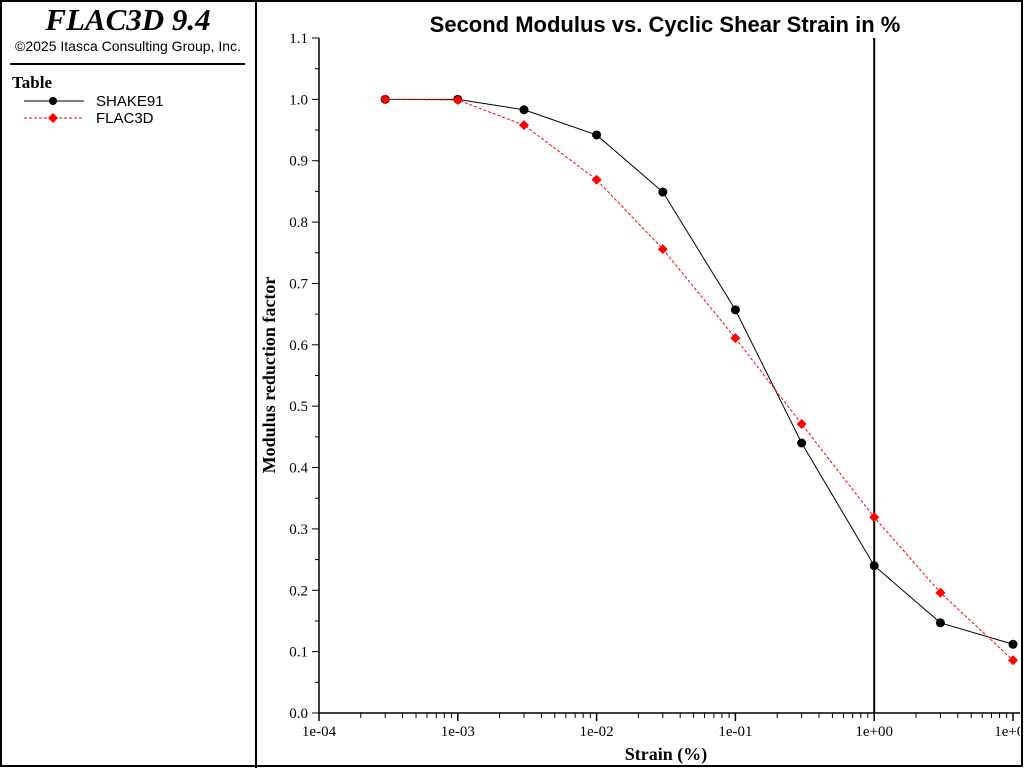  What do you see at coordinates (298, 714) in the screenshot?
I see `y-tick-label: 0.0` at bounding box center [298, 714].